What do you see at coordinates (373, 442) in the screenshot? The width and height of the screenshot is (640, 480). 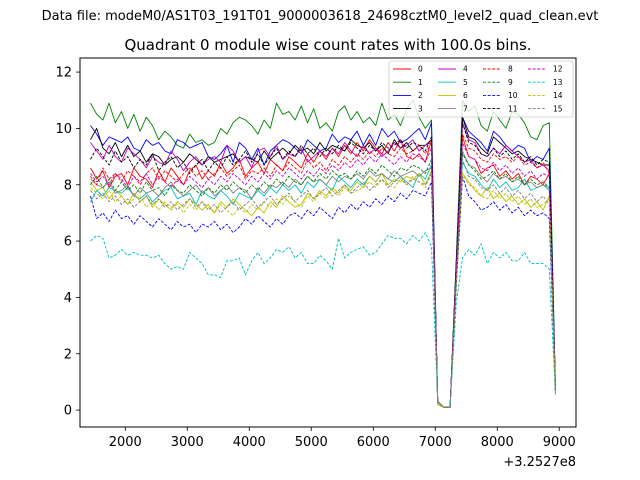 I see `x-tick-label: 6000` at bounding box center [373, 442].